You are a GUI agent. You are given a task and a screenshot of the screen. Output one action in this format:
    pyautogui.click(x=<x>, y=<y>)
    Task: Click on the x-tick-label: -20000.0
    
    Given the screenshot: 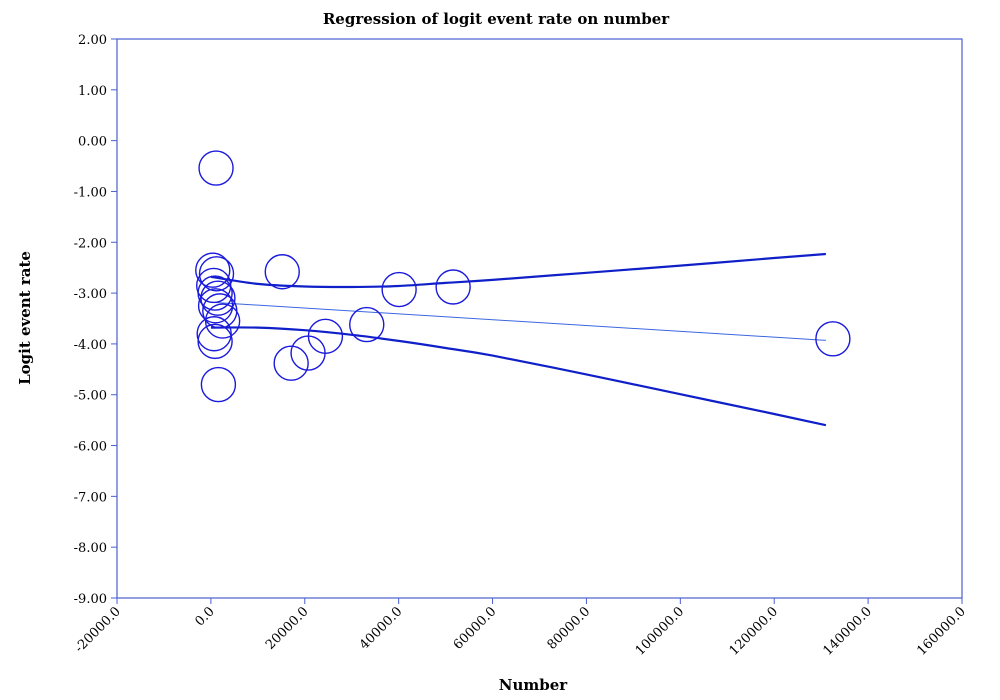 What is the action you would take?
    pyautogui.click(x=98, y=630)
    